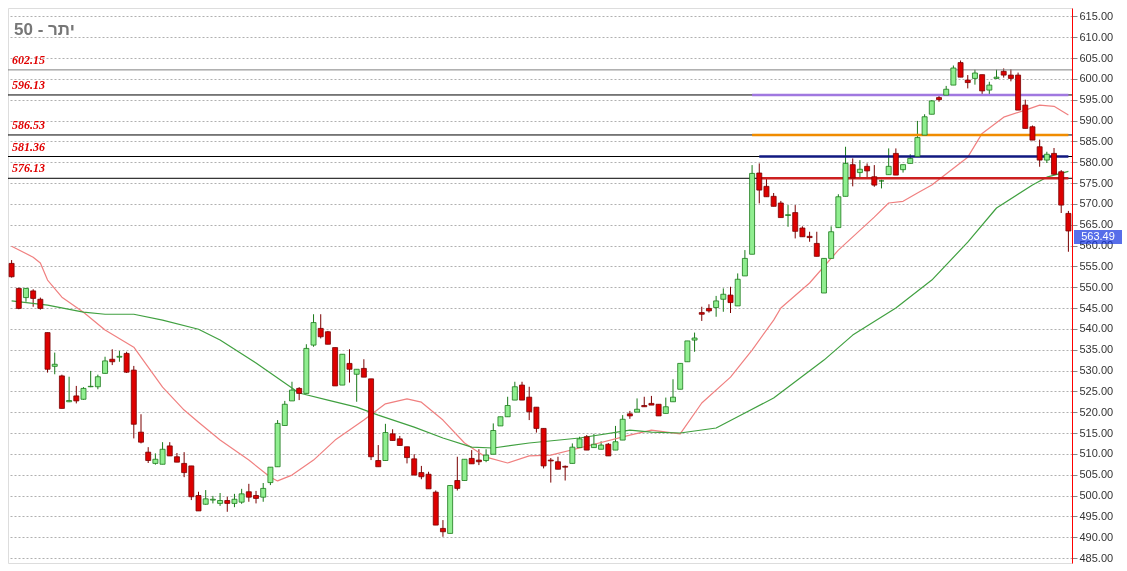  I want to click on ref-line-label: 596.13, so click(28, 84).